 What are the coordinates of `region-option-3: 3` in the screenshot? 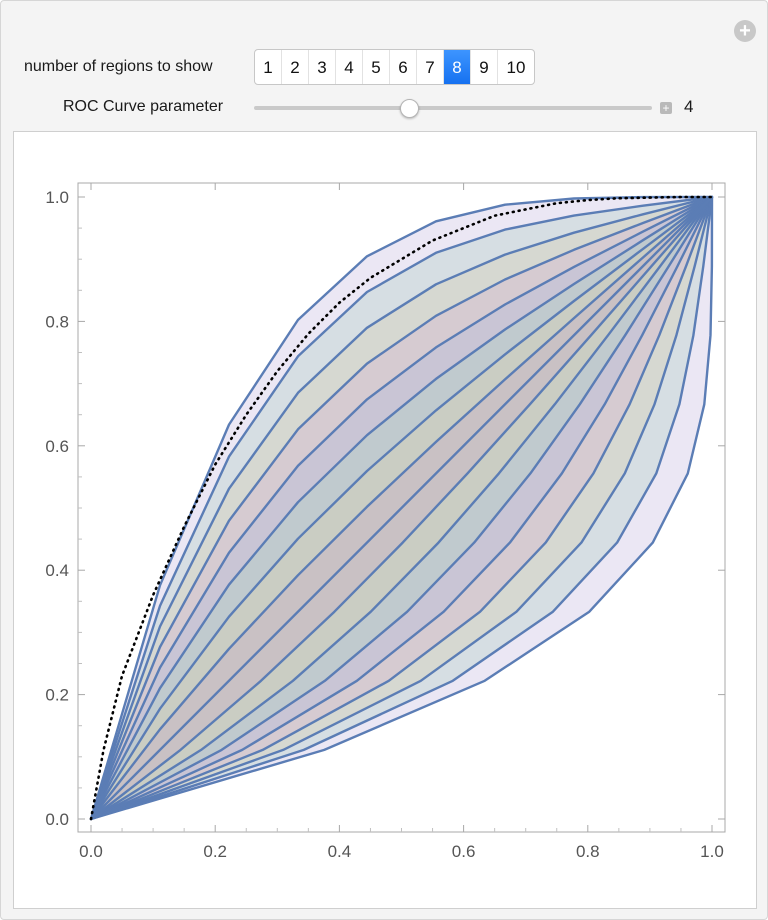 It's located at (322, 67).